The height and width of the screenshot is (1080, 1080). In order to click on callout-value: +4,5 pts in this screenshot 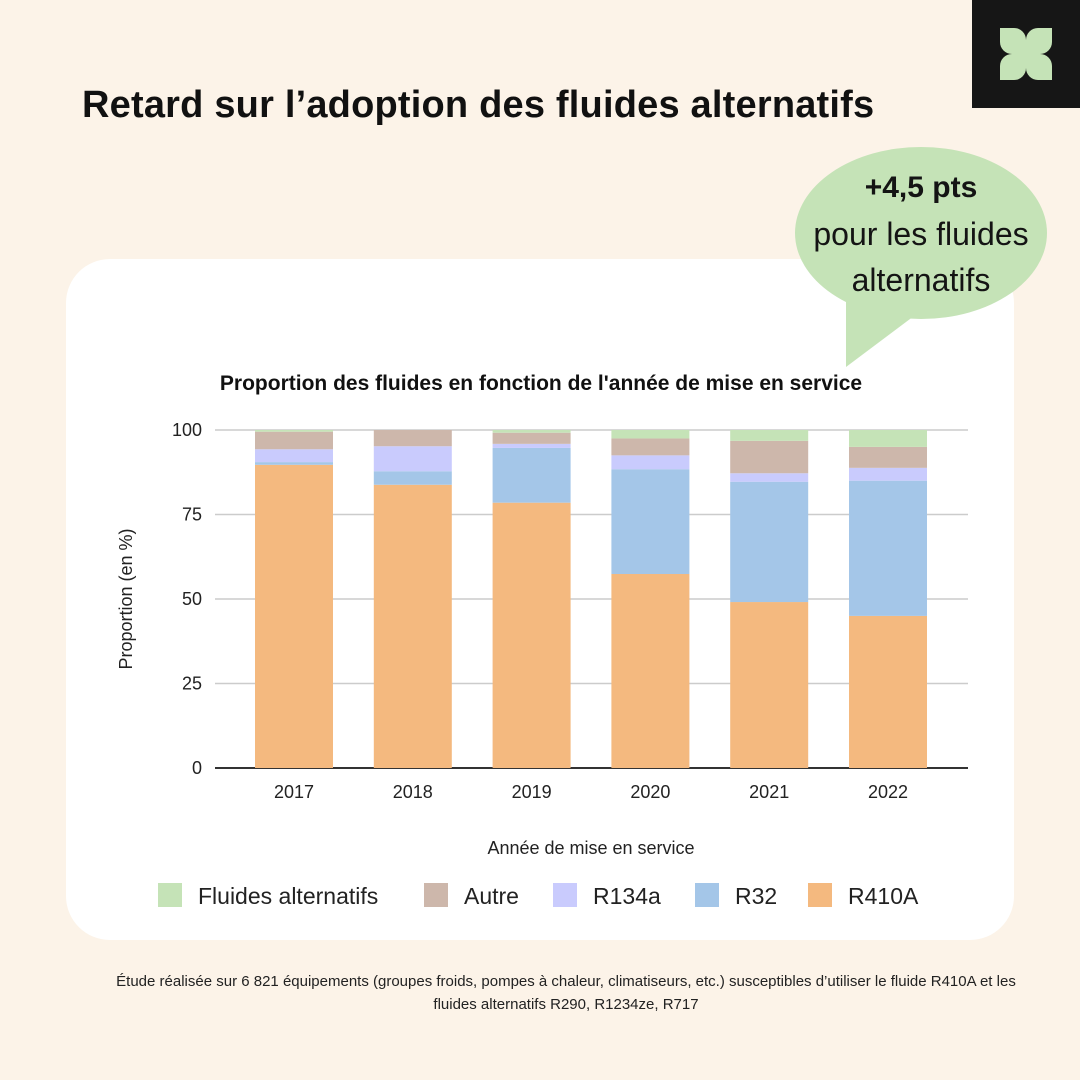, I will do `click(921, 187)`.